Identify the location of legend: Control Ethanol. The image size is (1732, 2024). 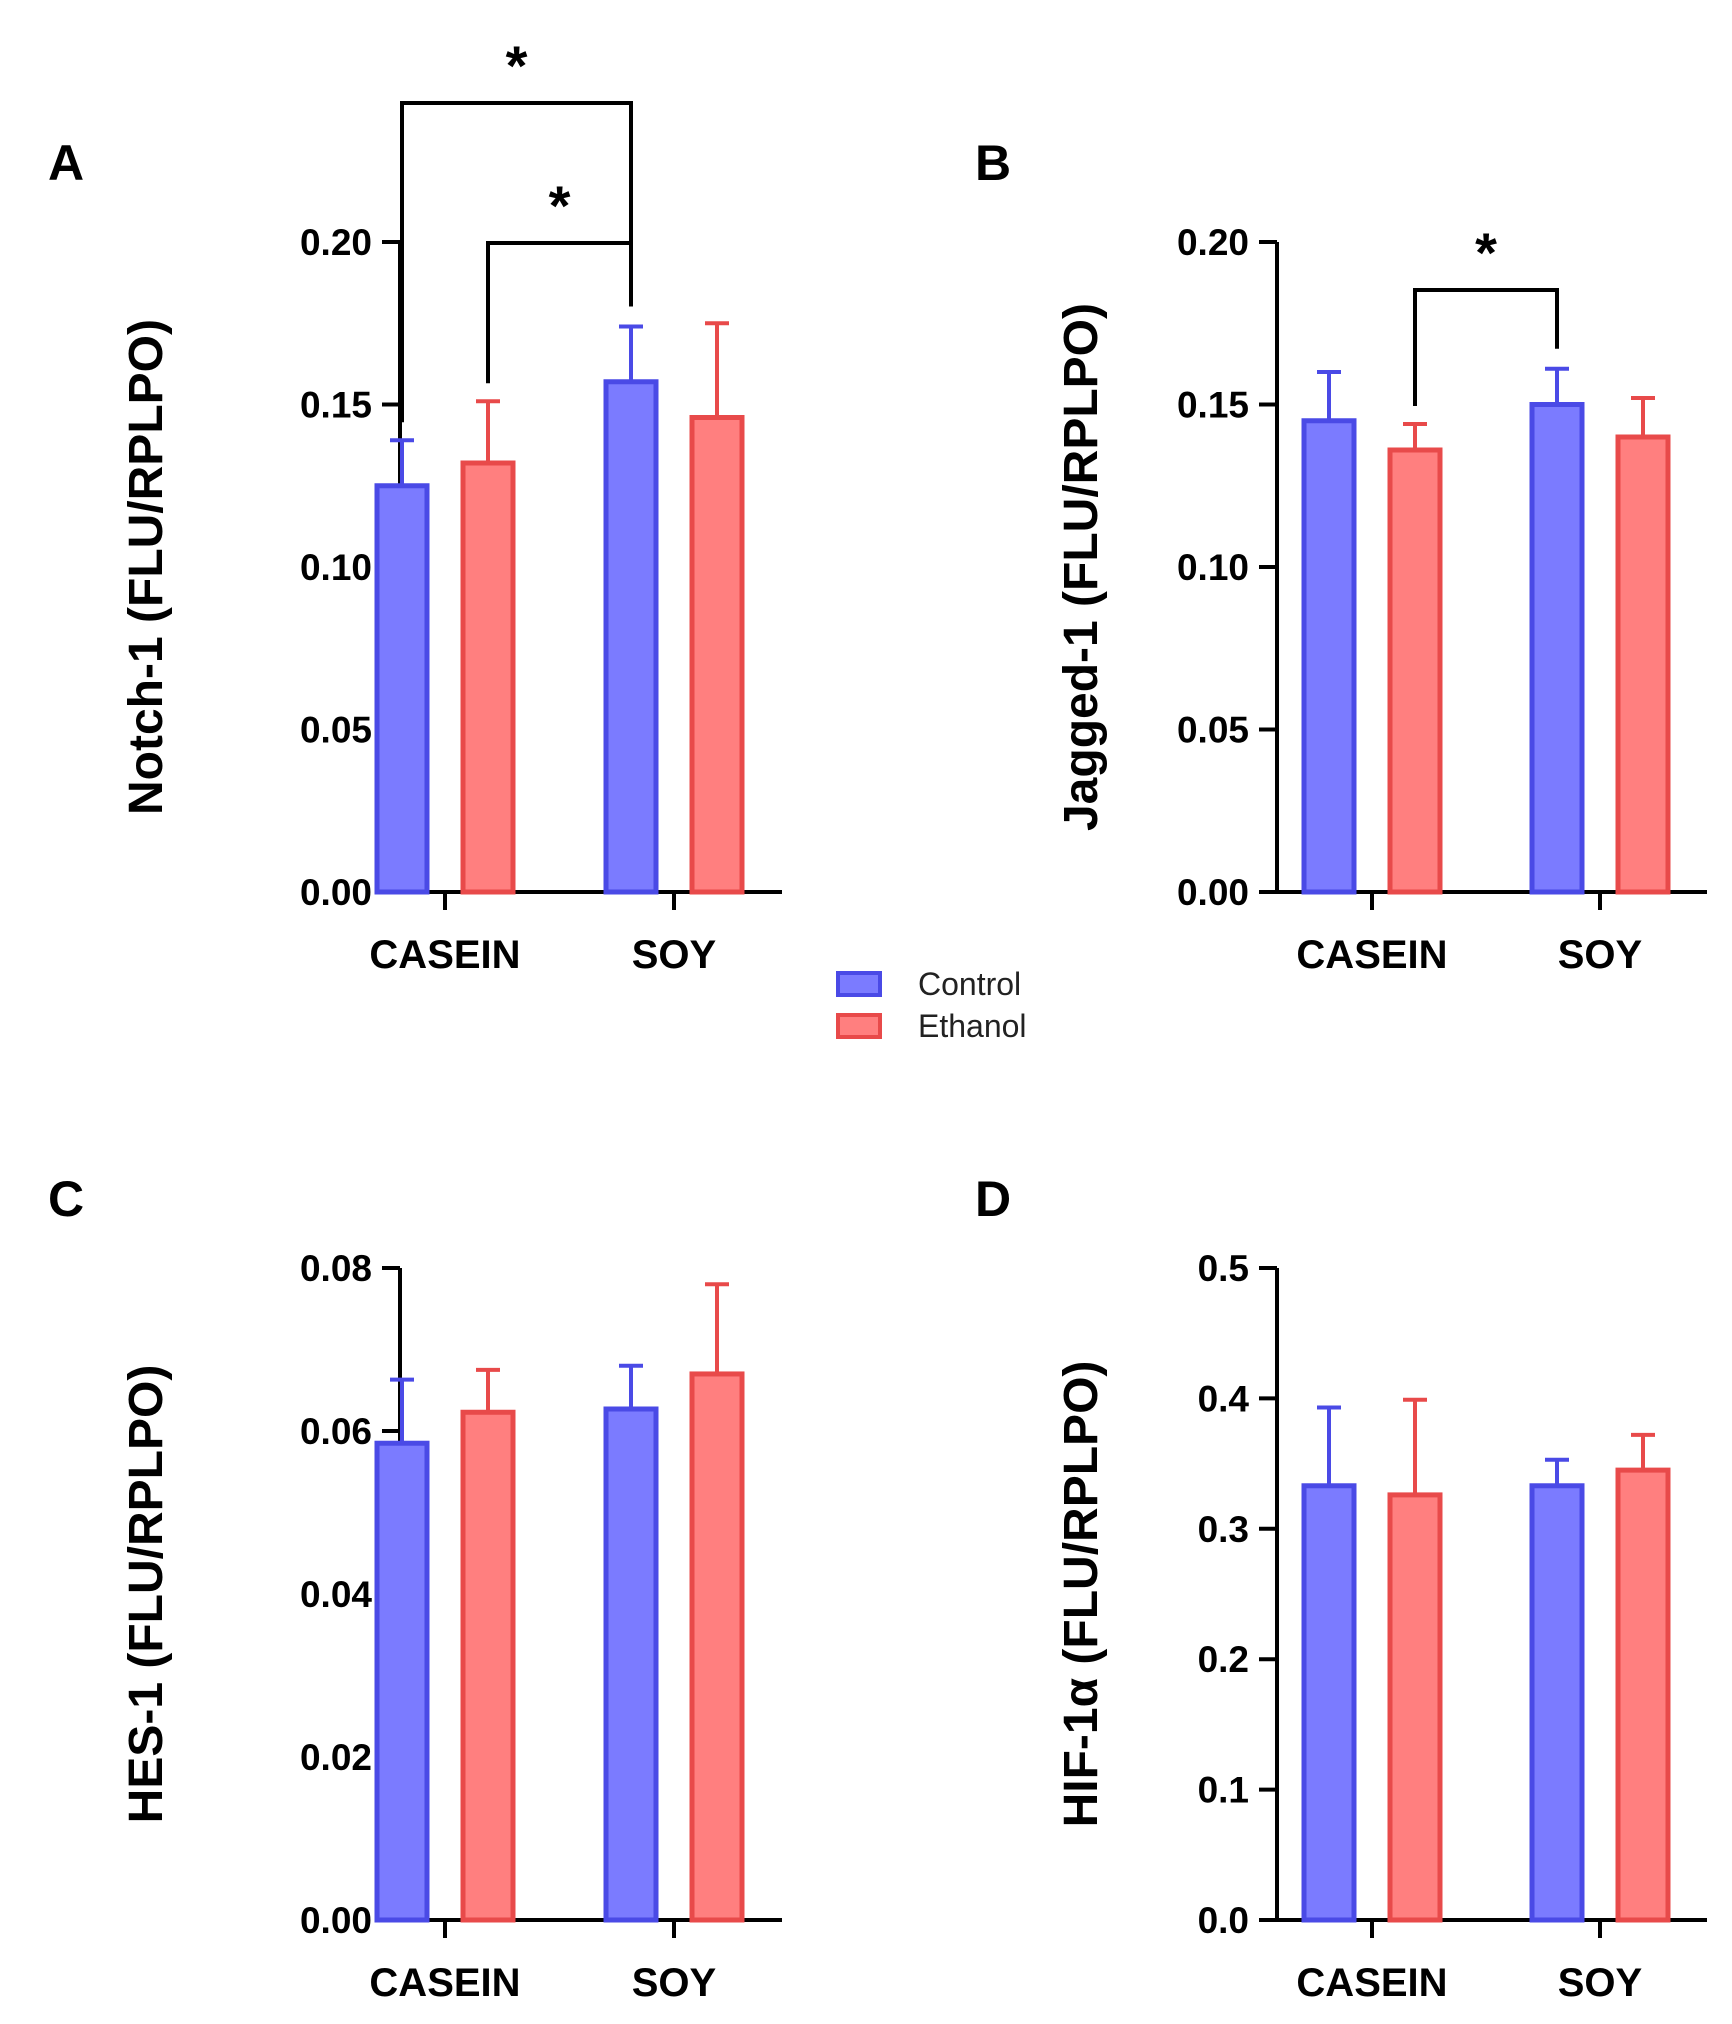
(931, 1005).